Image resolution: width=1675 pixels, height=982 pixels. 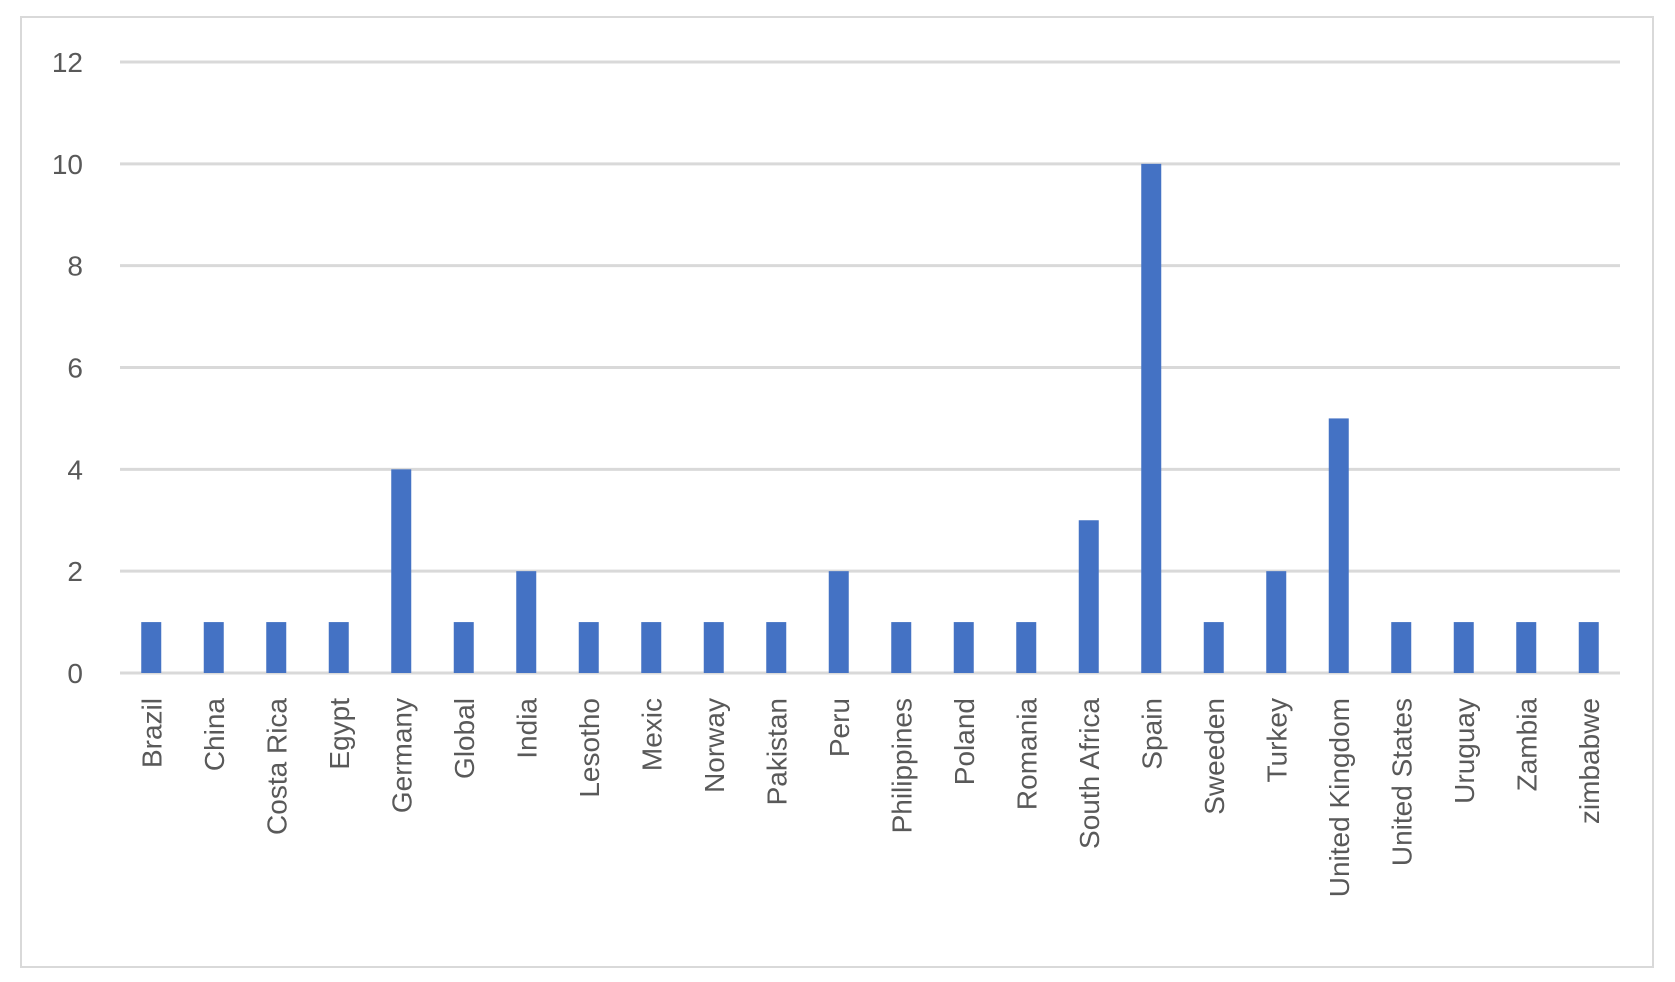 What do you see at coordinates (1214, 756) in the screenshot?
I see `x-tick-label: Sweeden` at bounding box center [1214, 756].